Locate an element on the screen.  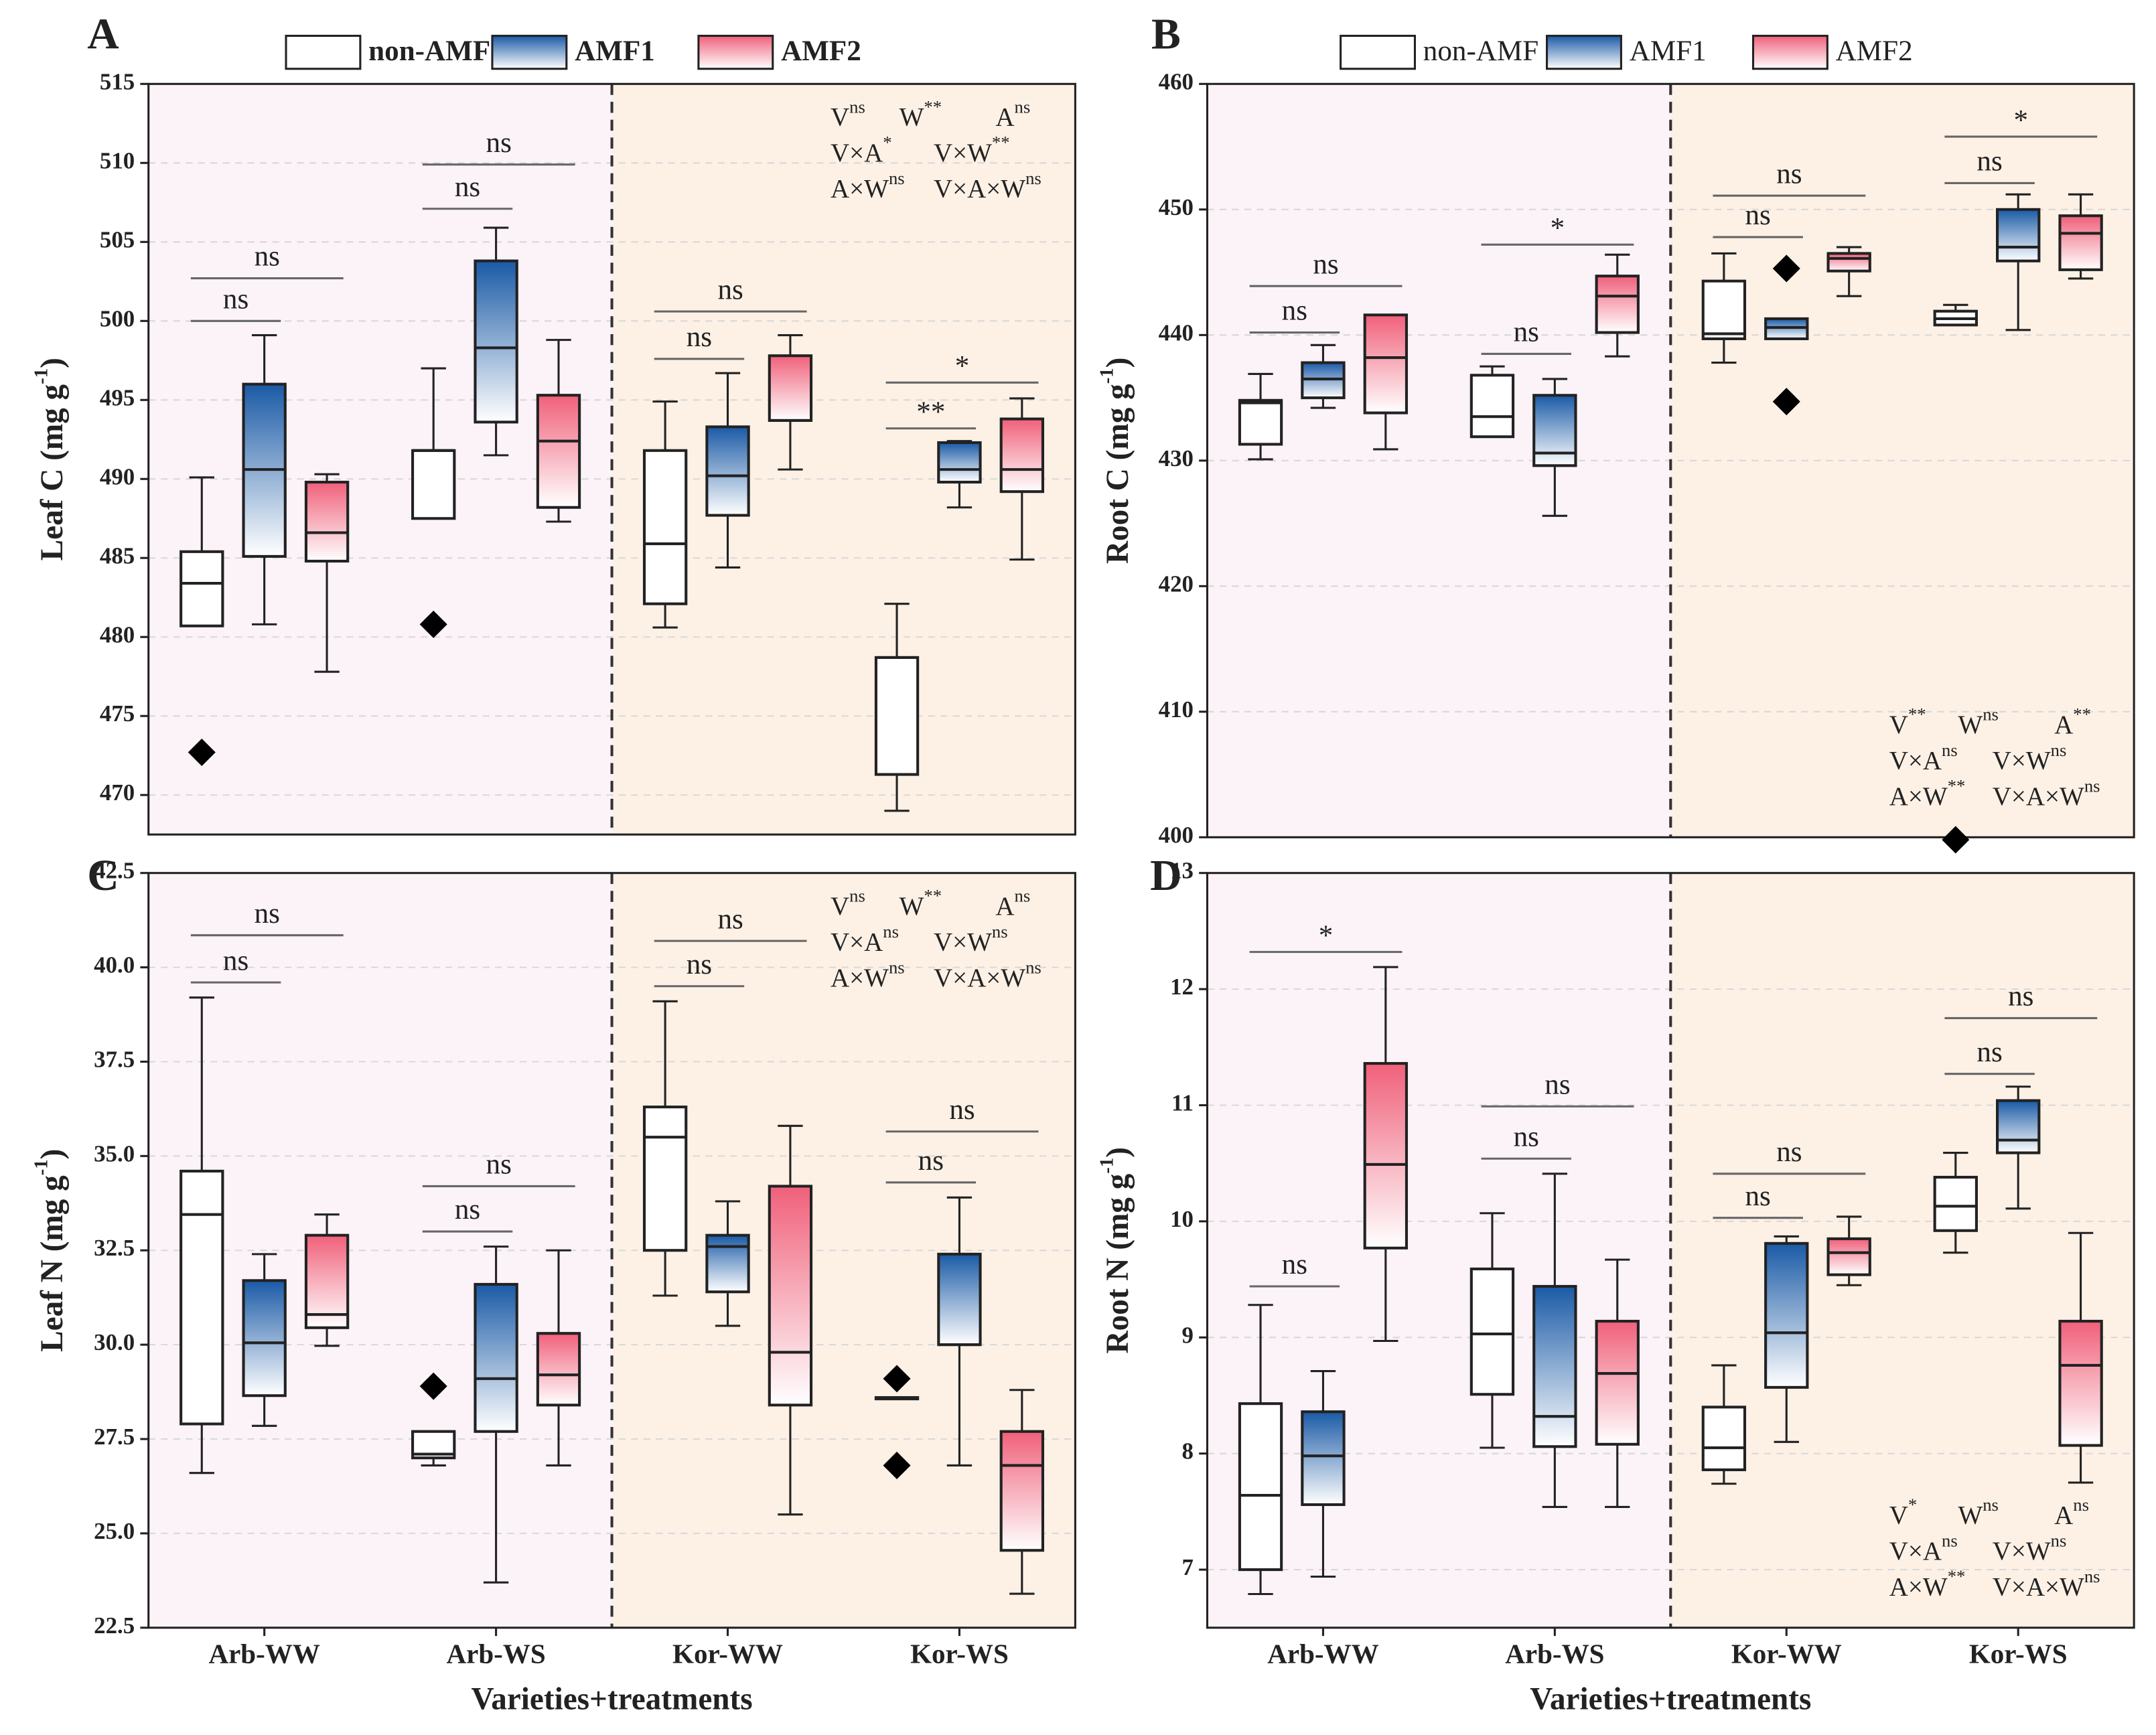
y-axis-label: Leaf C (mg g-1) is located at coordinates (50, 459).